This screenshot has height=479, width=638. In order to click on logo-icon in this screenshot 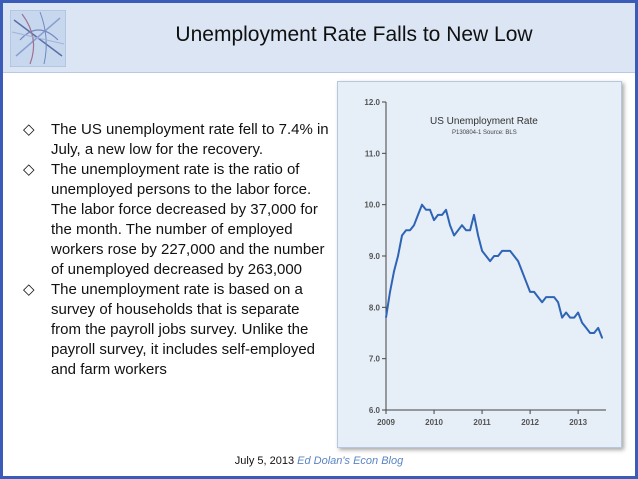, I will do `click(38, 38)`.